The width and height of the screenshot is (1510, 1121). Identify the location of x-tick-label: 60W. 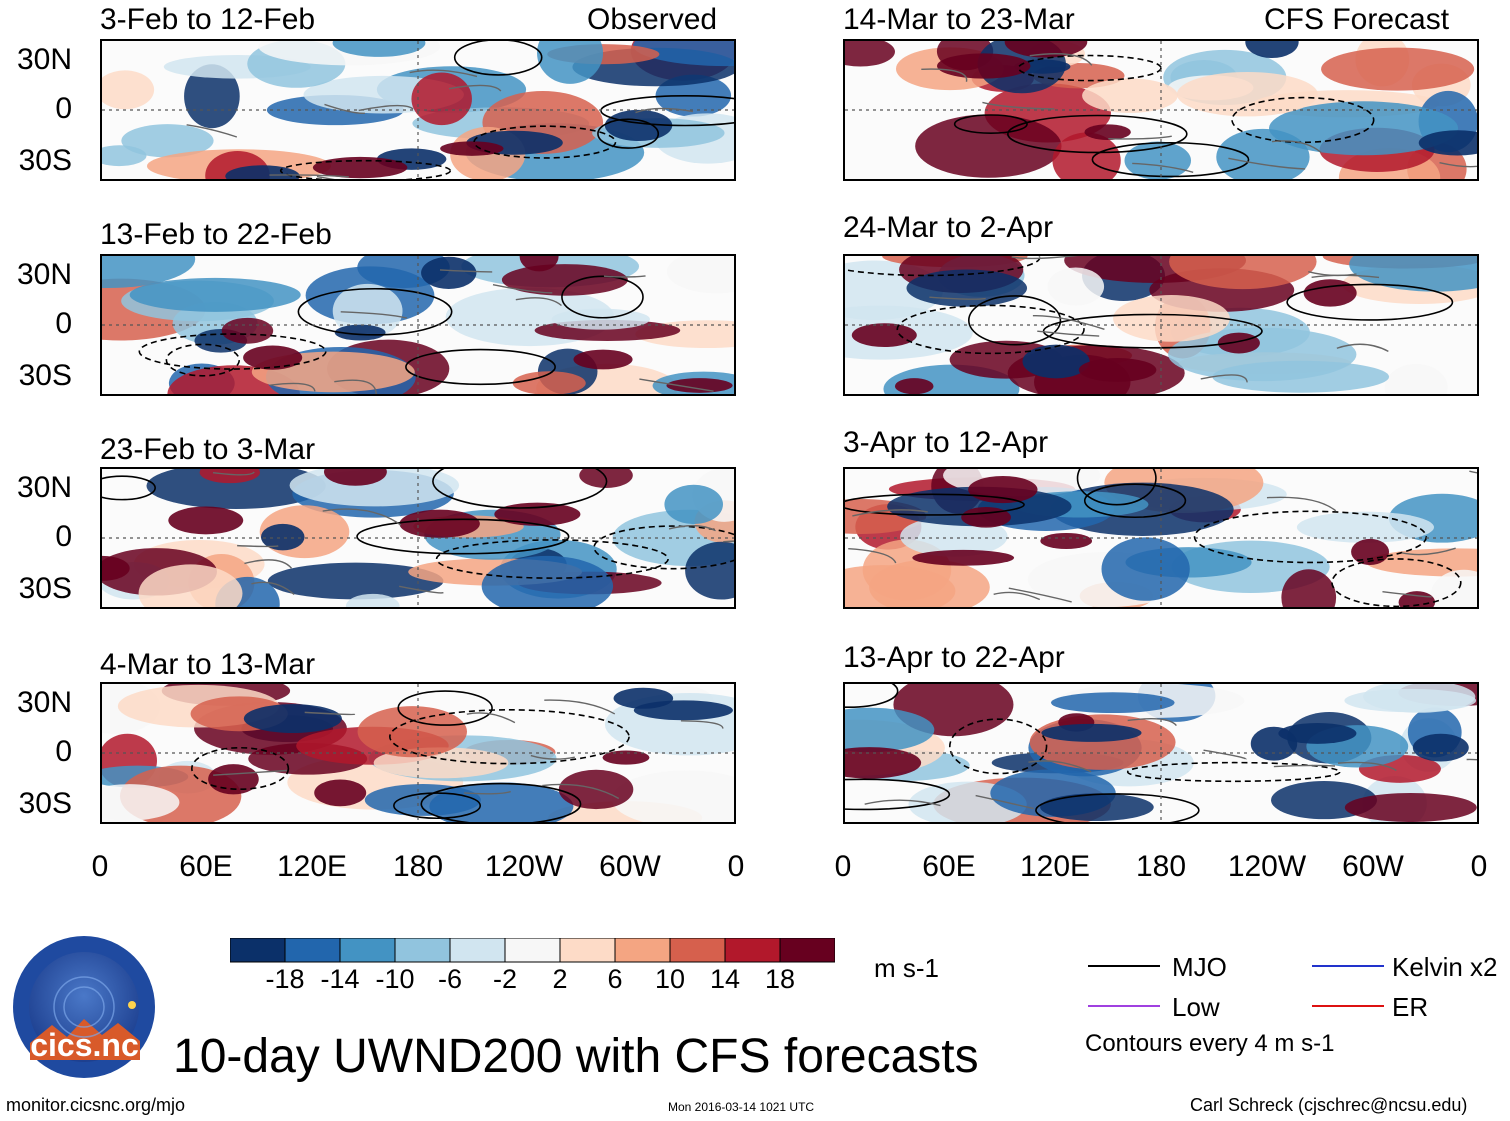
(1373, 866).